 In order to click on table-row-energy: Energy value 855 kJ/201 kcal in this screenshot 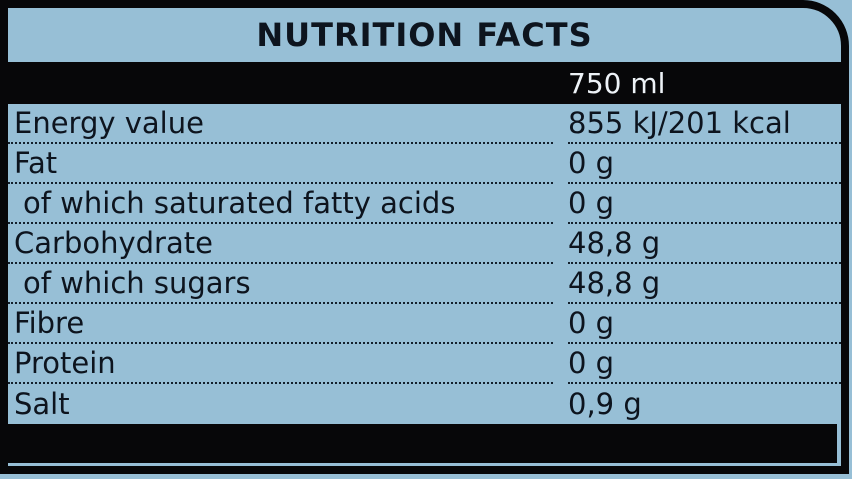, I will do `click(424, 124)`.